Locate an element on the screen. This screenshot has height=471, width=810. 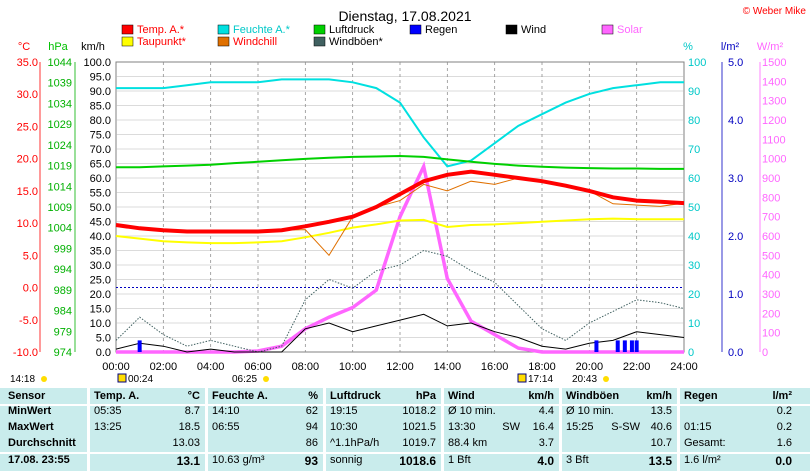
tick-label-pressure: 1024 is located at coordinates (60, 146).